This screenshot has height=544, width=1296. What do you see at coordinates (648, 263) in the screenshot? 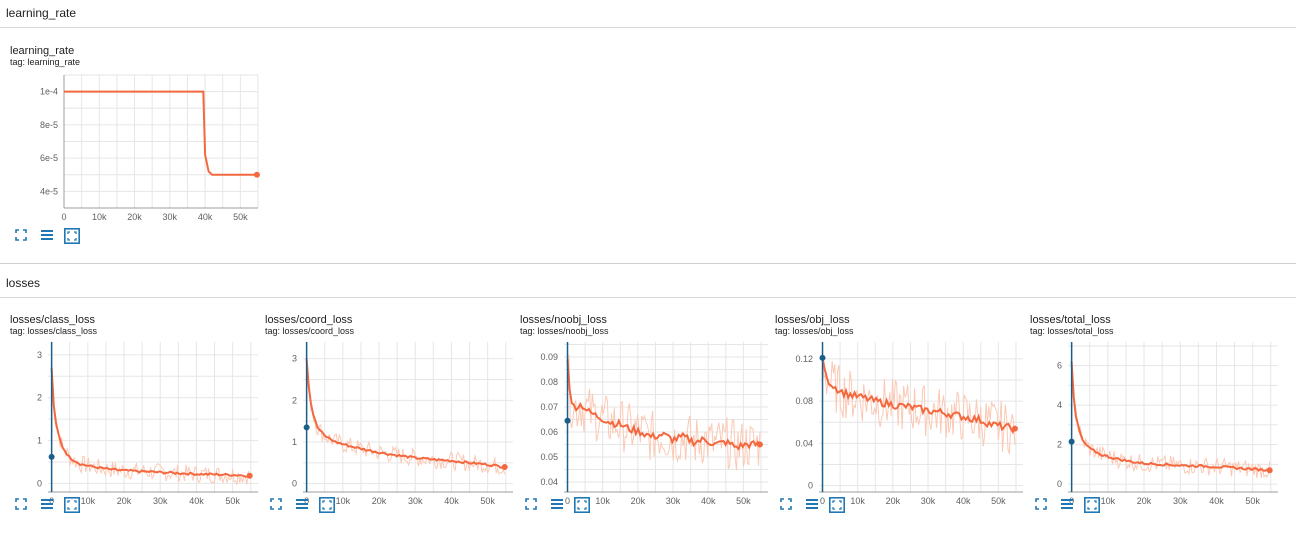
I see `section-divider` at bounding box center [648, 263].